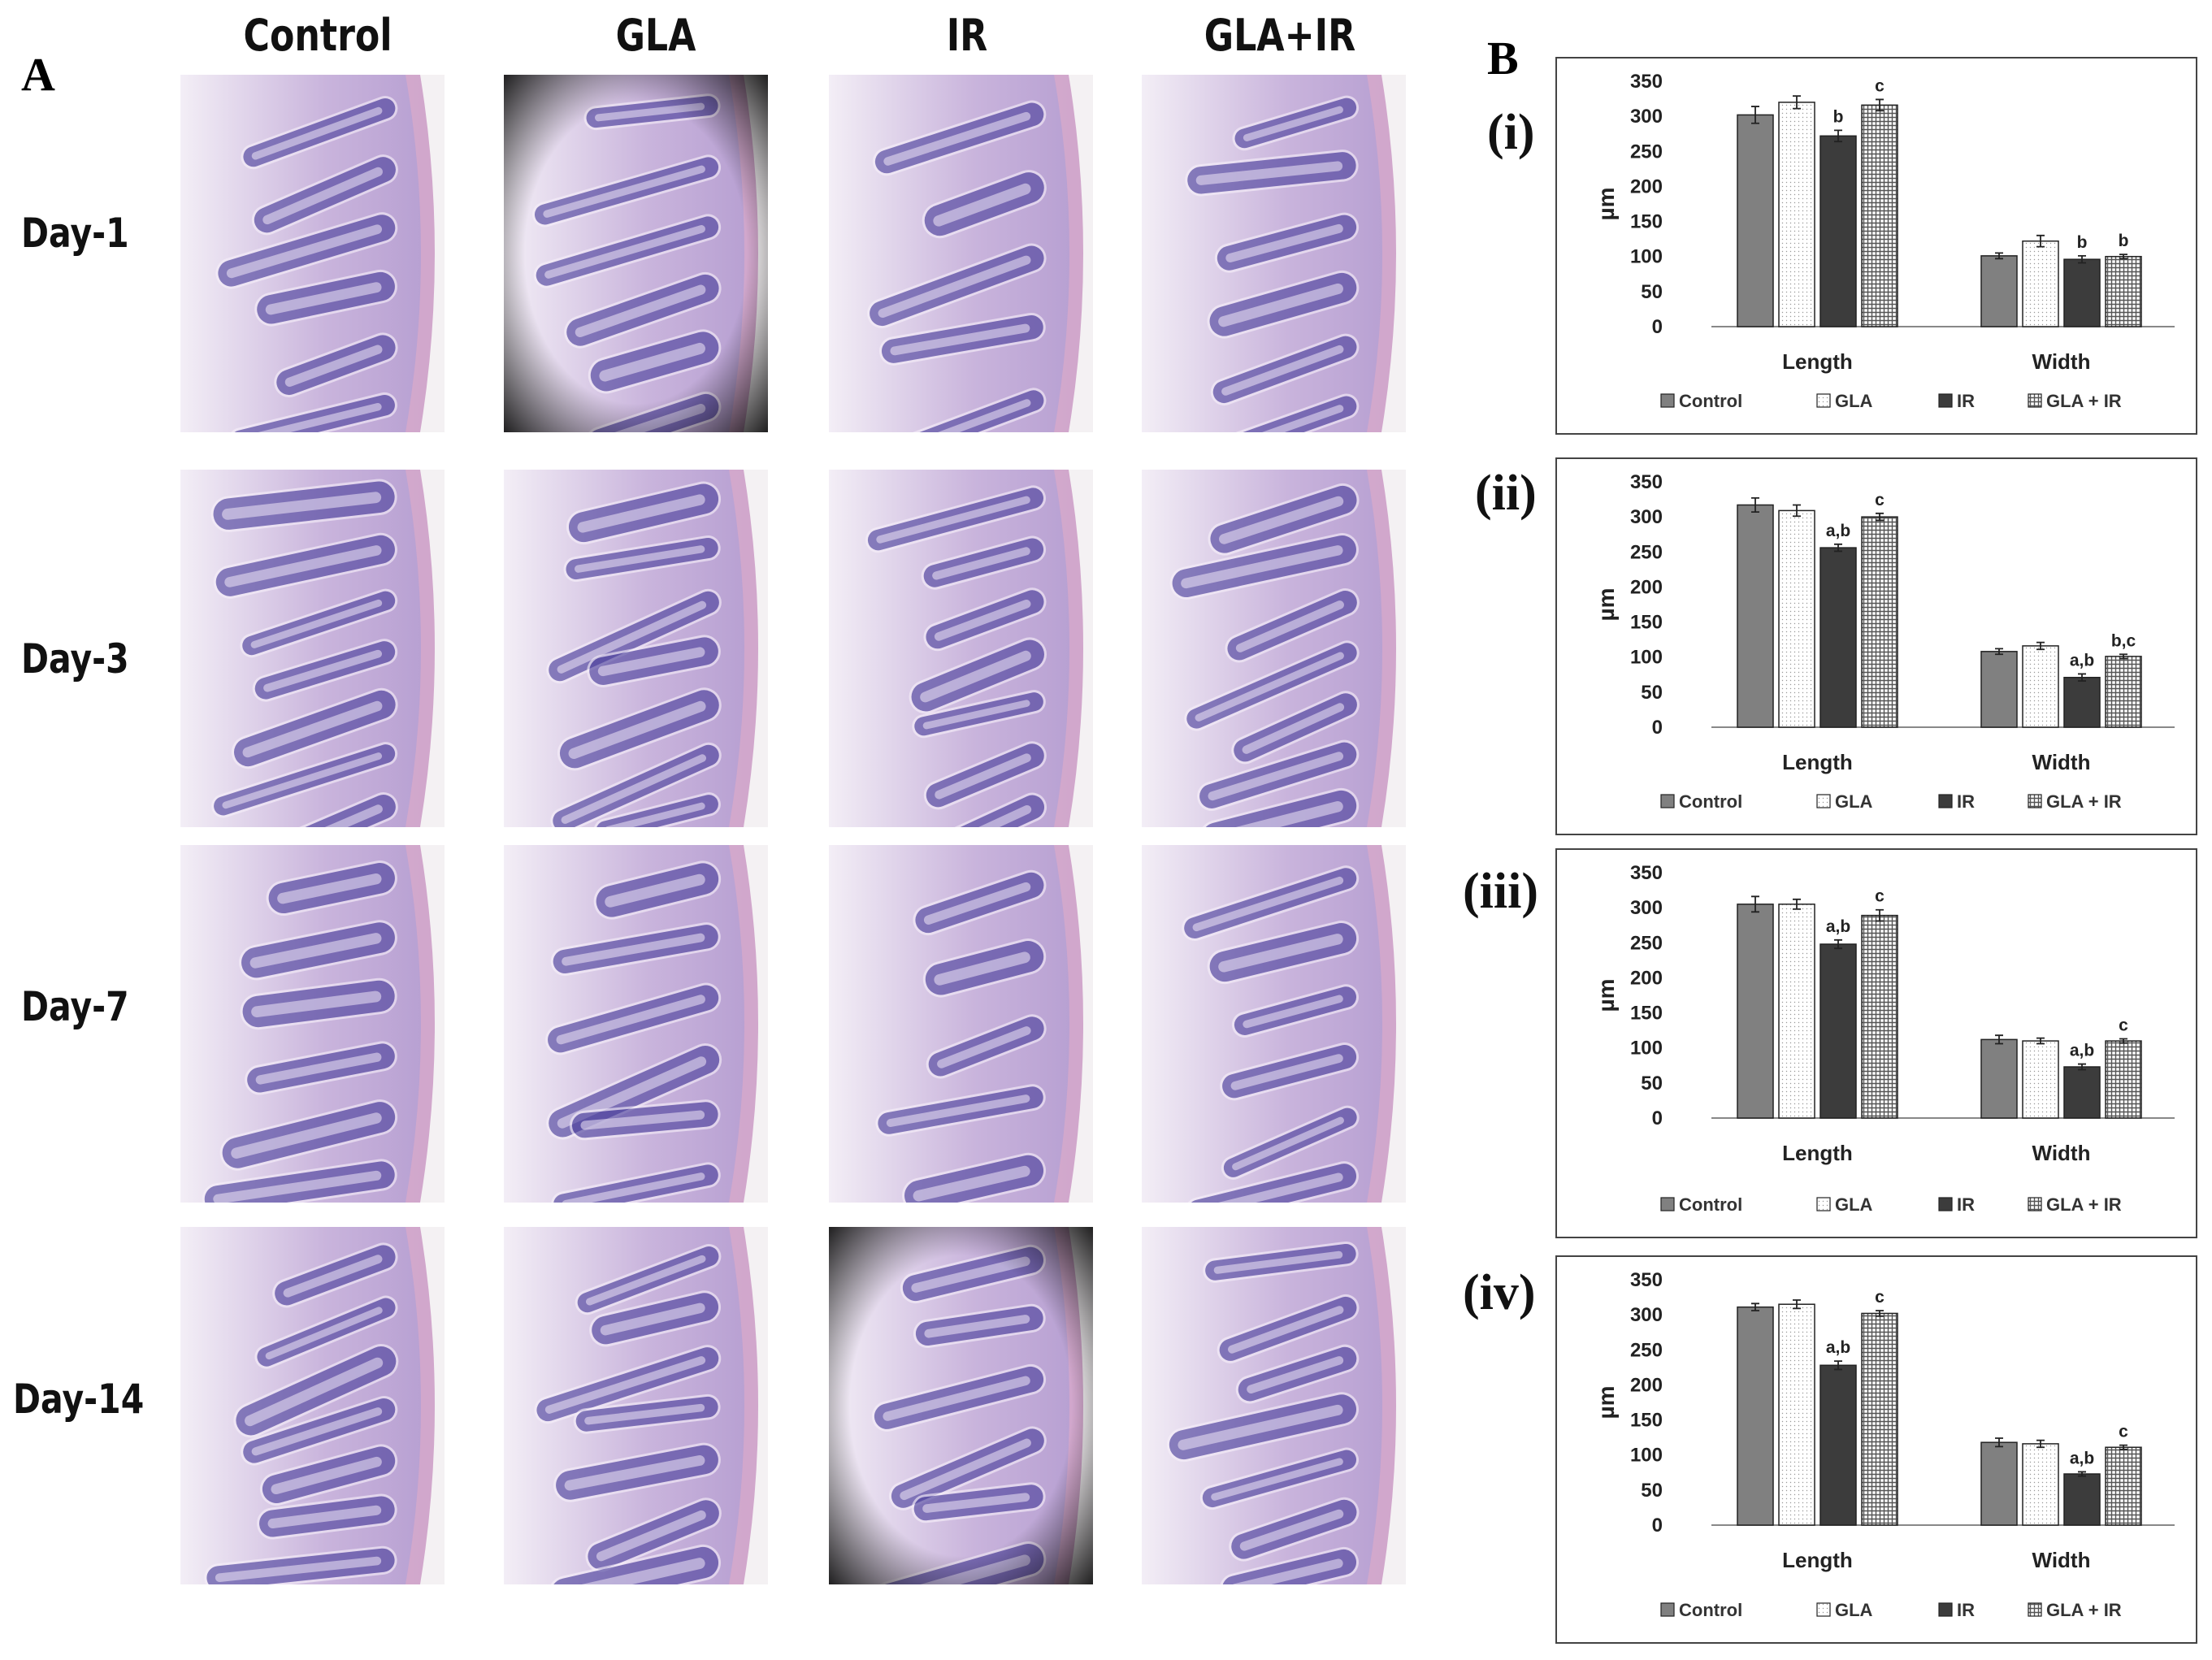 The width and height of the screenshot is (2212, 1660). Describe the element at coordinates (312, 648) in the screenshot. I see `micrograph-day-3-control` at that location.